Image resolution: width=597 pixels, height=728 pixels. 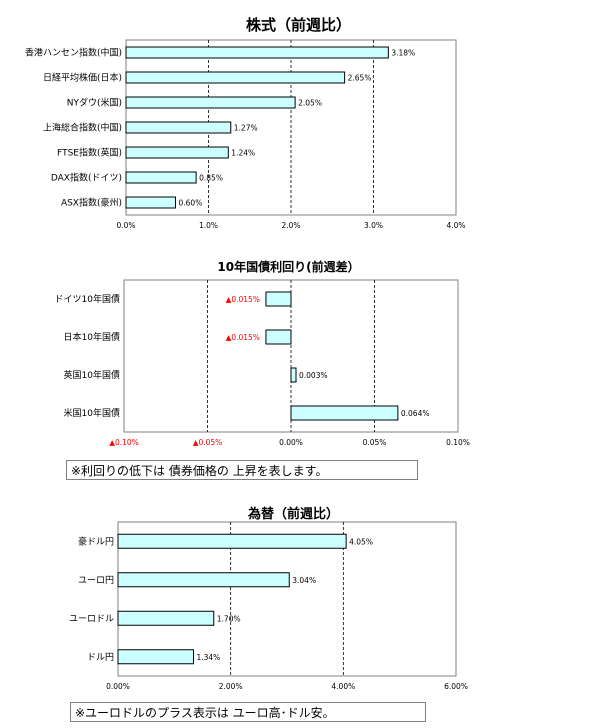 What do you see at coordinates (94, 103) in the screenshot?
I see `category-label: NYダウ(米国)` at bounding box center [94, 103].